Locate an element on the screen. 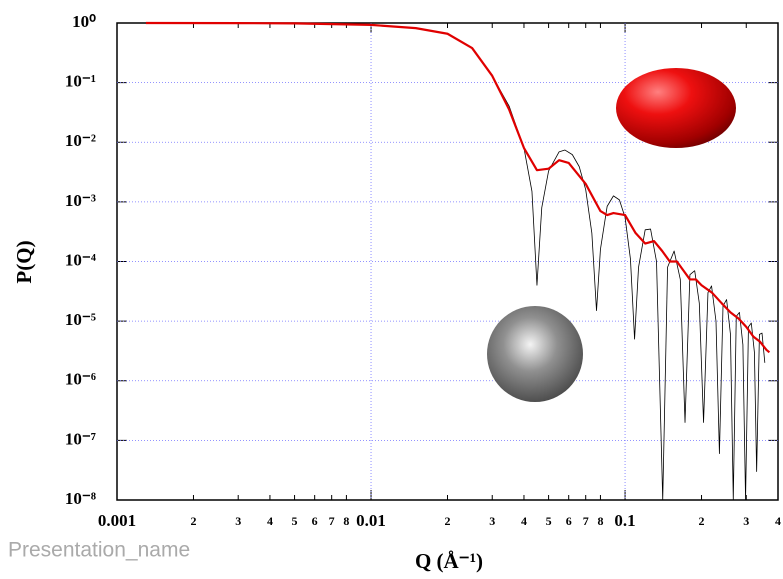 Image resolution: width=783 pixels, height=579 pixels. presentation-name: Presentation_name is located at coordinates (99, 550).